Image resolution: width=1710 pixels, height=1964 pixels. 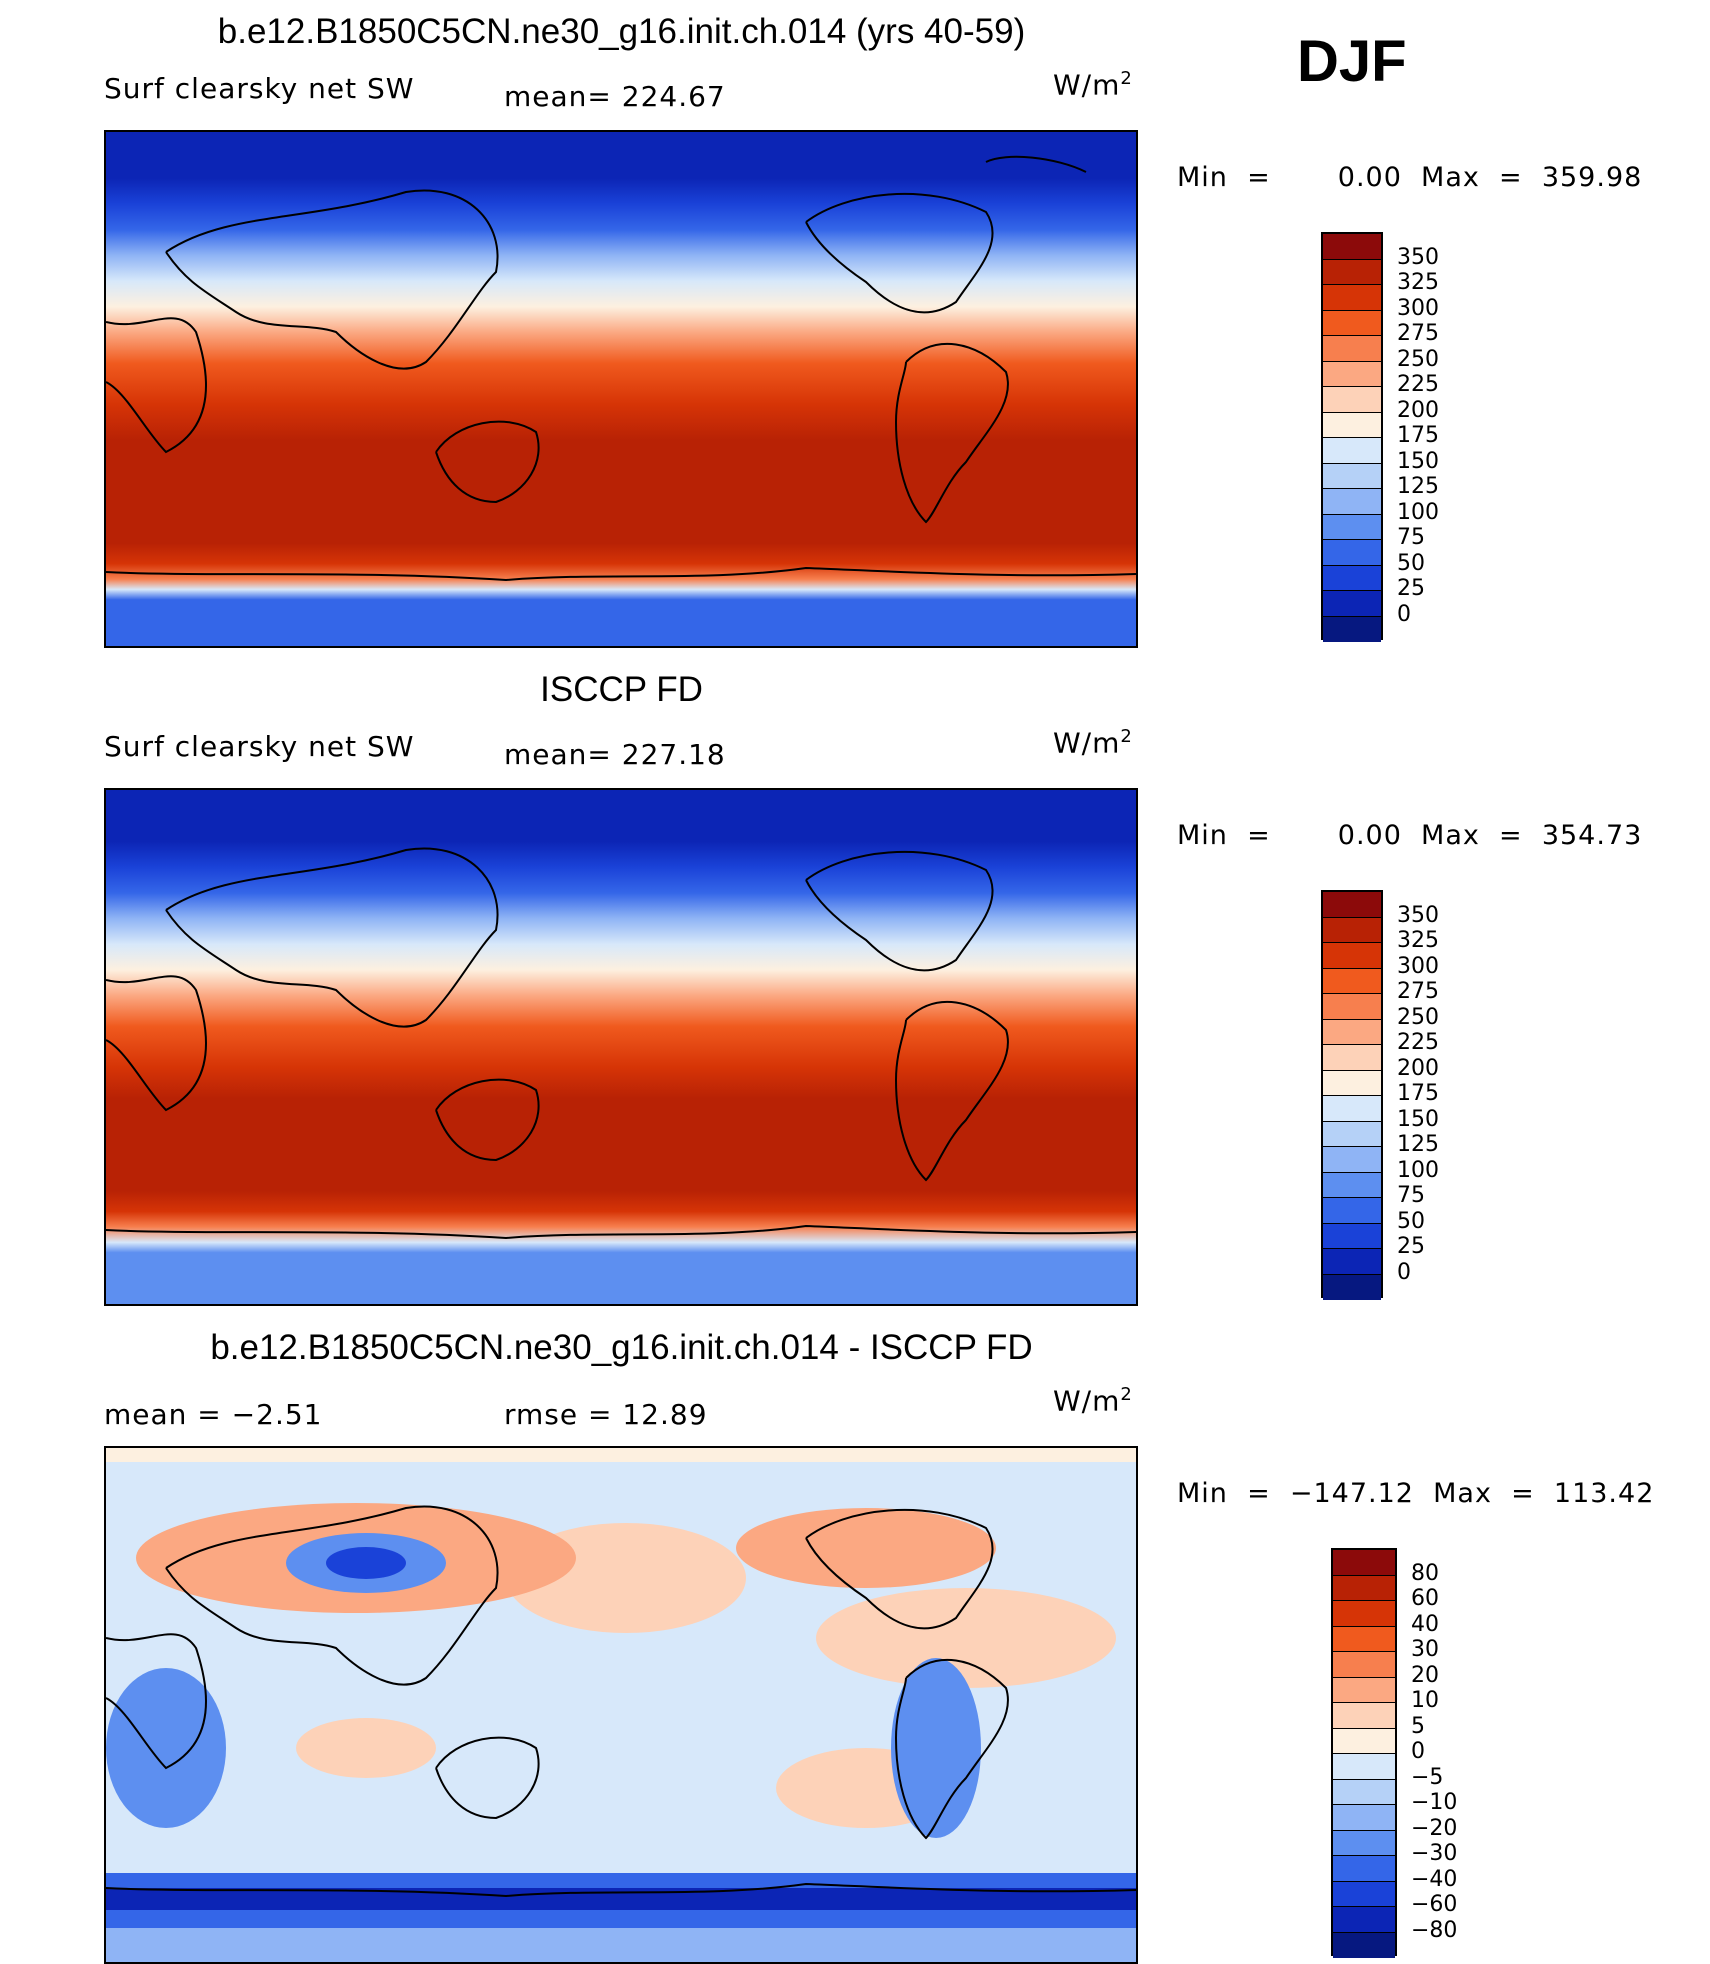 What do you see at coordinates (1425, 1700) in the screenshot?
I see `colorbar-label: 10` at bounding box center [1425, 1700].